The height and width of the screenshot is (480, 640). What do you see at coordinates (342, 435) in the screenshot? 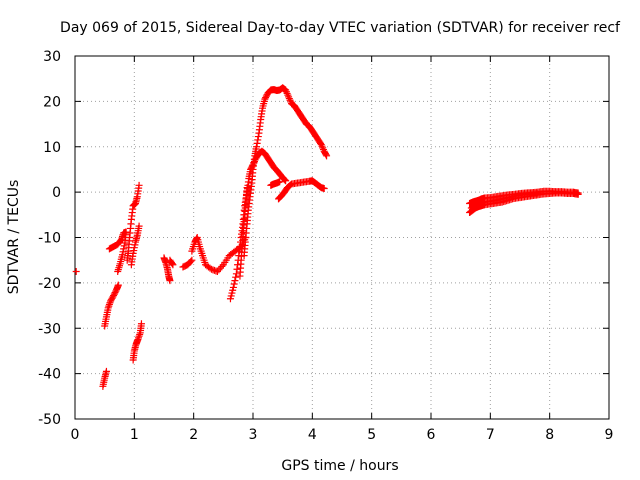
I see `x-tick-labels: 0 1 2 3 4 5 6 7 8 9` at bounding box center [342, 435].